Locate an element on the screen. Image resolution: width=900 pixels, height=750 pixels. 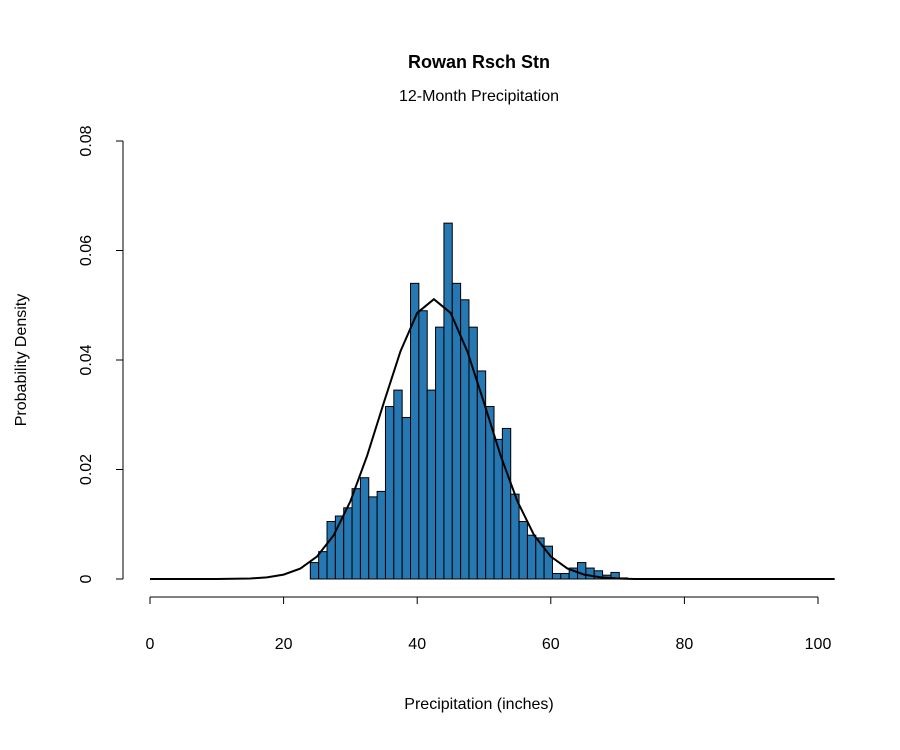
x-axis-label: Precipitation (inches) is located at coordinates (478, 704).